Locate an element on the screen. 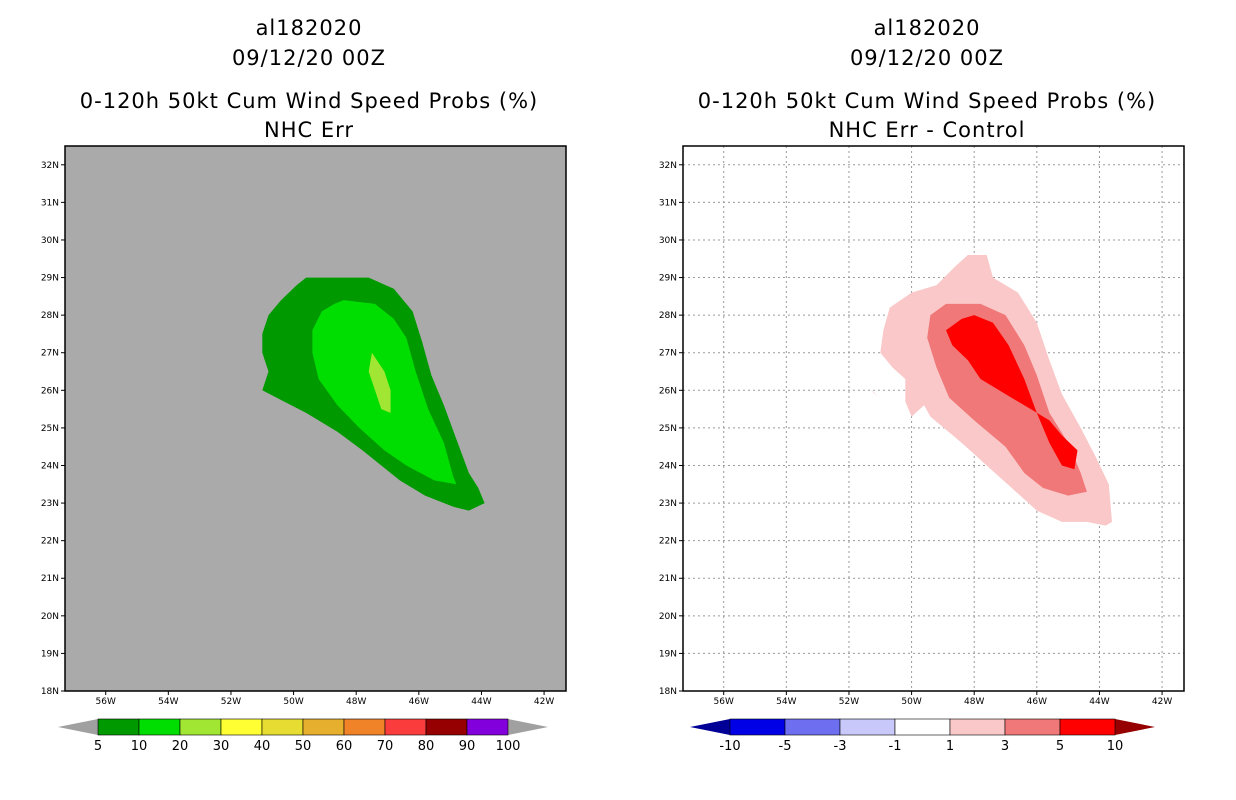 This screenshot has width=1236, height=800. colorbar-label: 90 is located at coordinates (467, 746).